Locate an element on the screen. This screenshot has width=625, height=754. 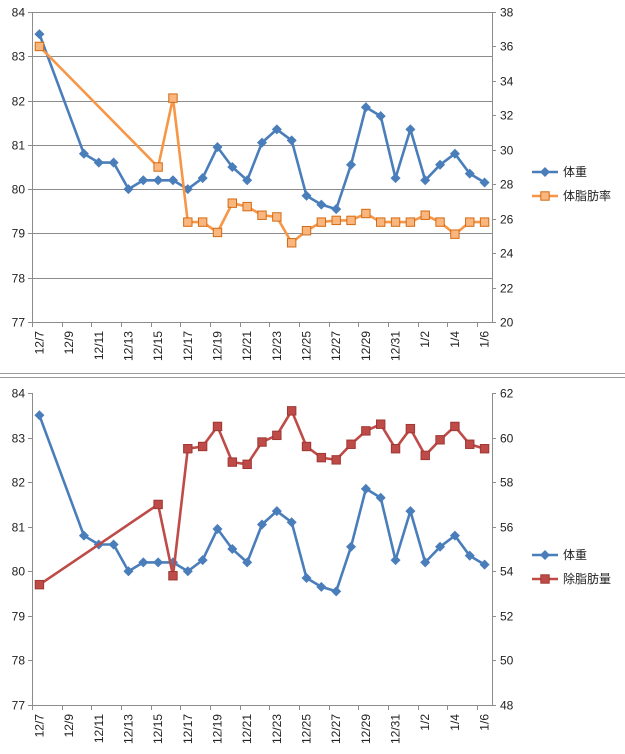
y-right-tick-label: 50 is located at coordinates (507, 661).